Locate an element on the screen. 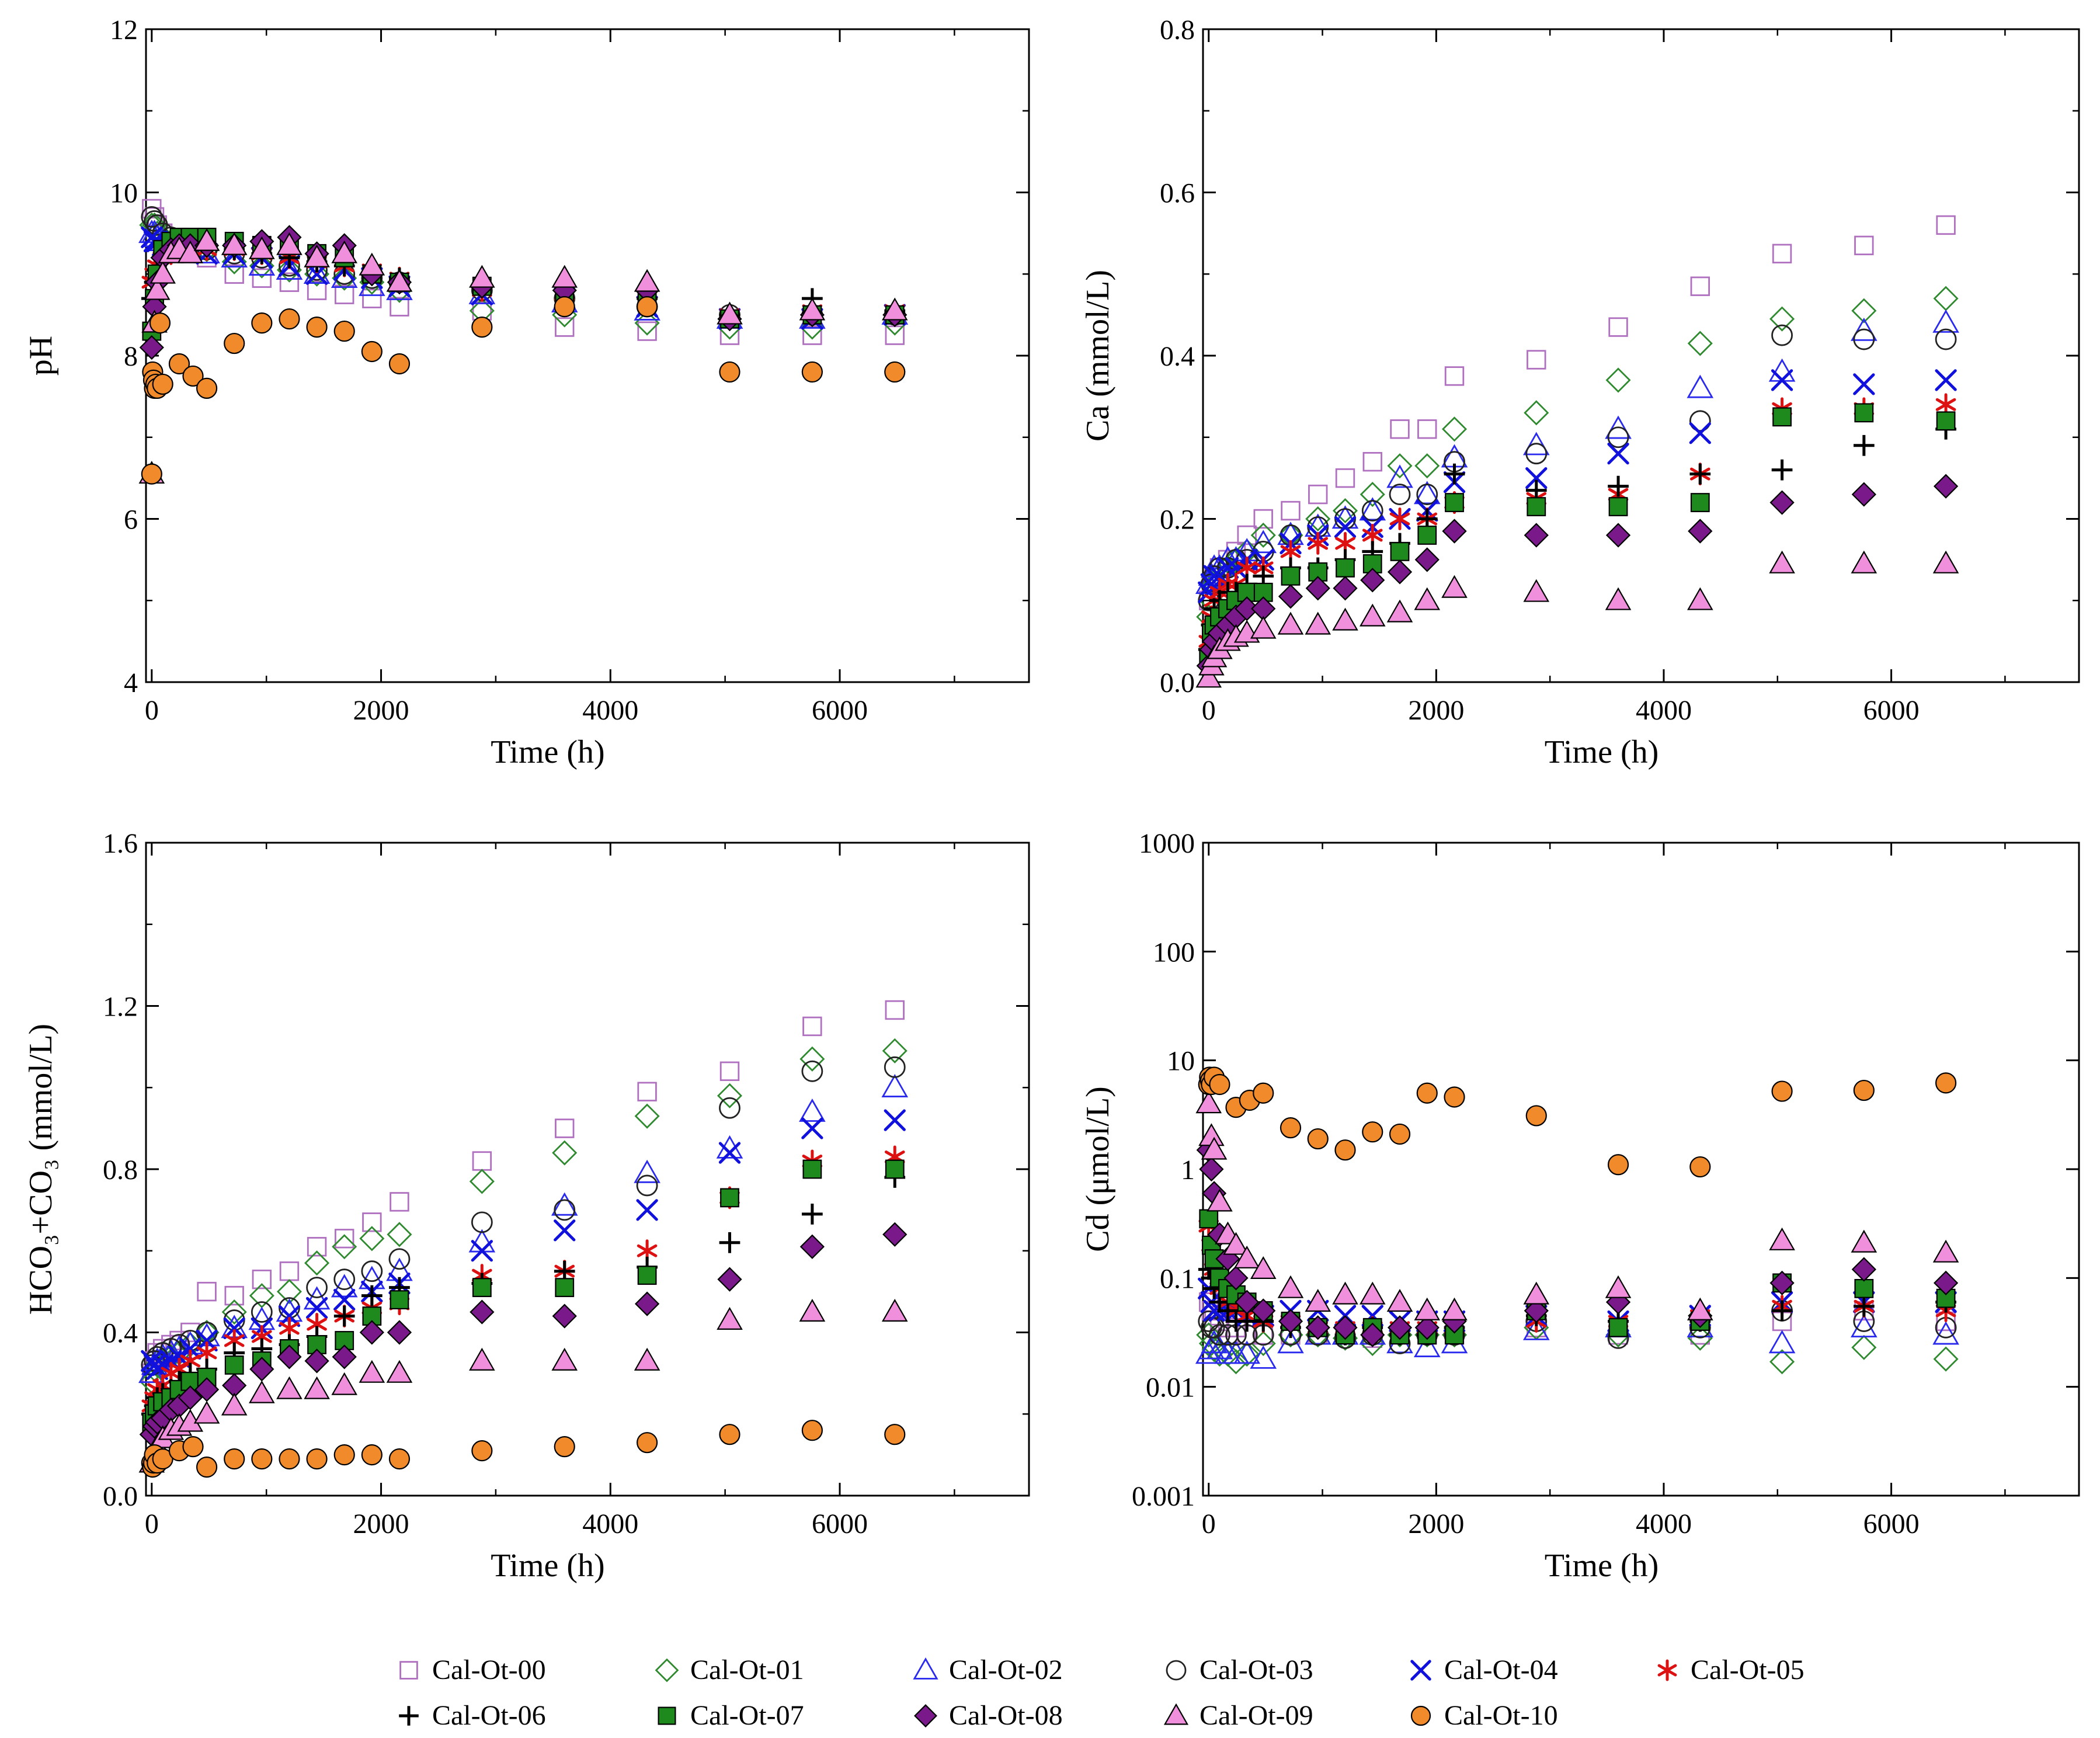  x-tick-label: 6000 is located at coordinates (1891, 710).